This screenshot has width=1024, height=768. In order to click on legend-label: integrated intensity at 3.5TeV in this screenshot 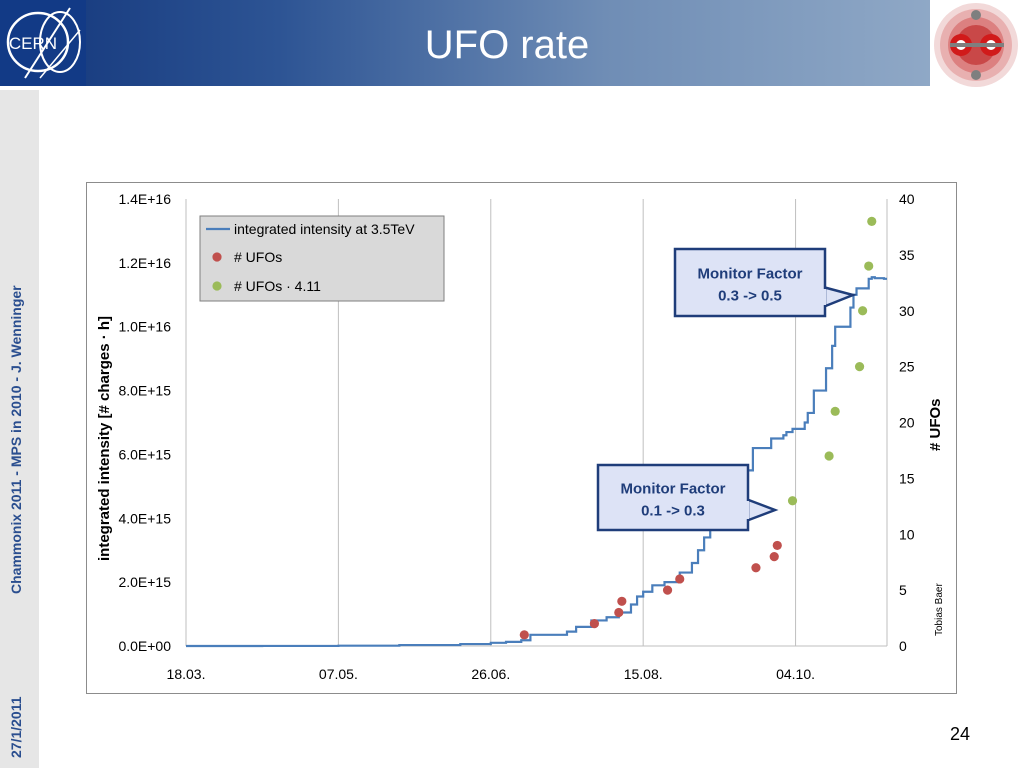, I will do `click(324, 229)`.